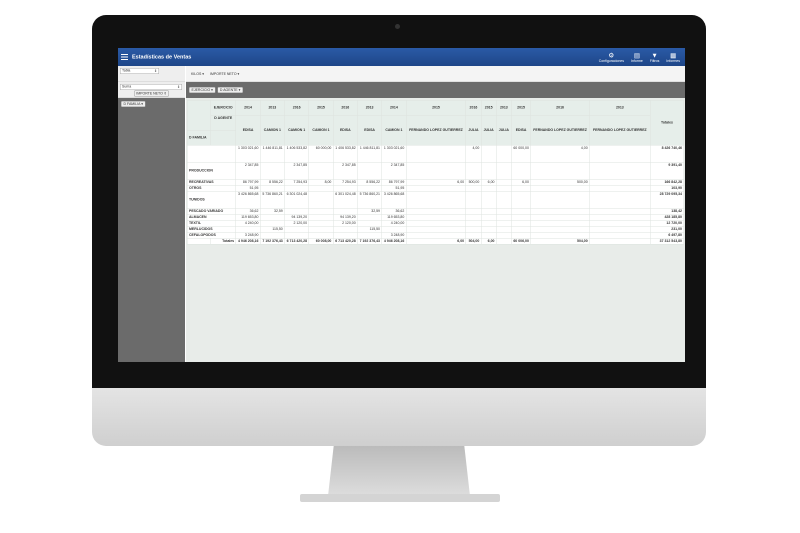 The width and height of the screenshot is (800, 533). I want to click on unused-fields: KILOS ▾ IMPORTE NETO ▾, so click(435, 74).